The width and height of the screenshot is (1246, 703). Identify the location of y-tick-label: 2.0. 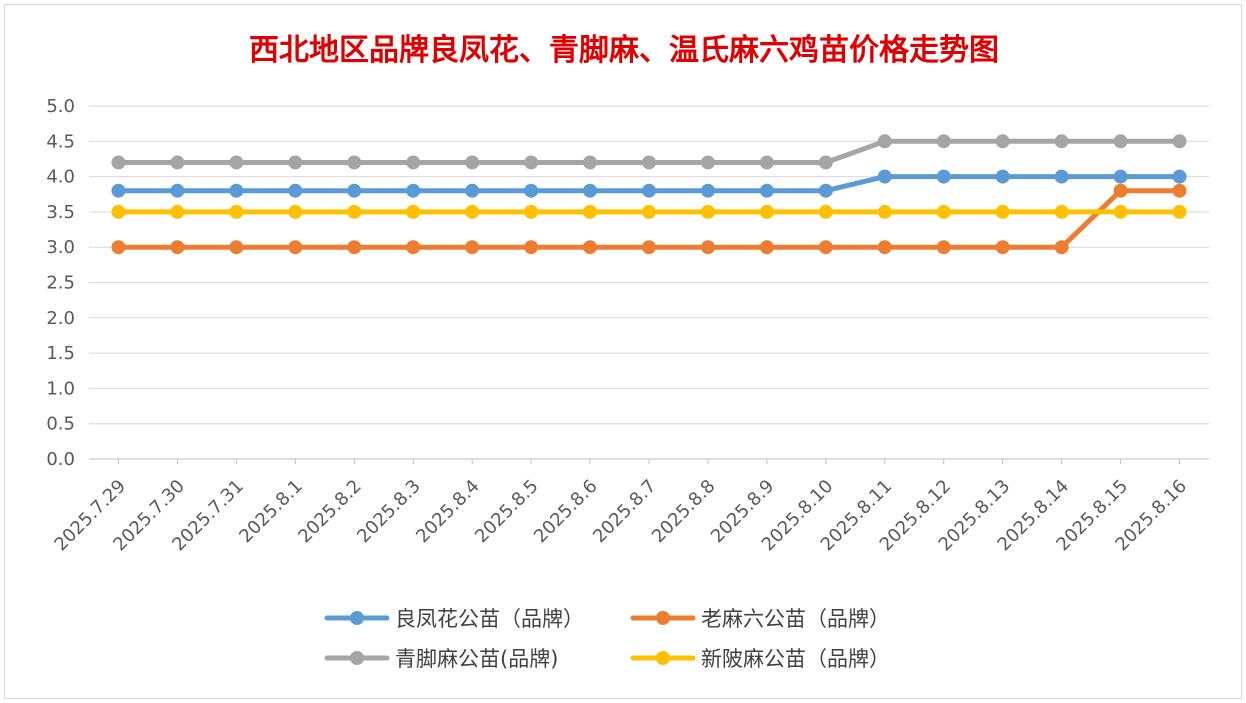
(60, 318).